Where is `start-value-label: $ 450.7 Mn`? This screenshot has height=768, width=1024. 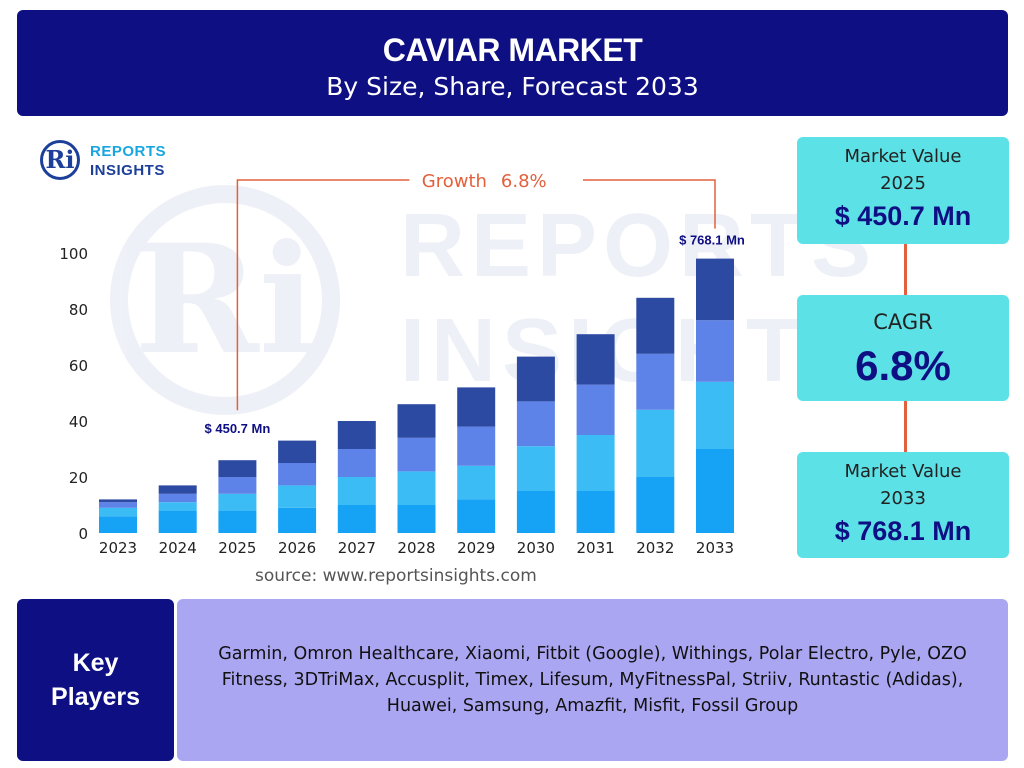
start-value-label: $ 450.7 Mn is located at coordinates (238, 428).